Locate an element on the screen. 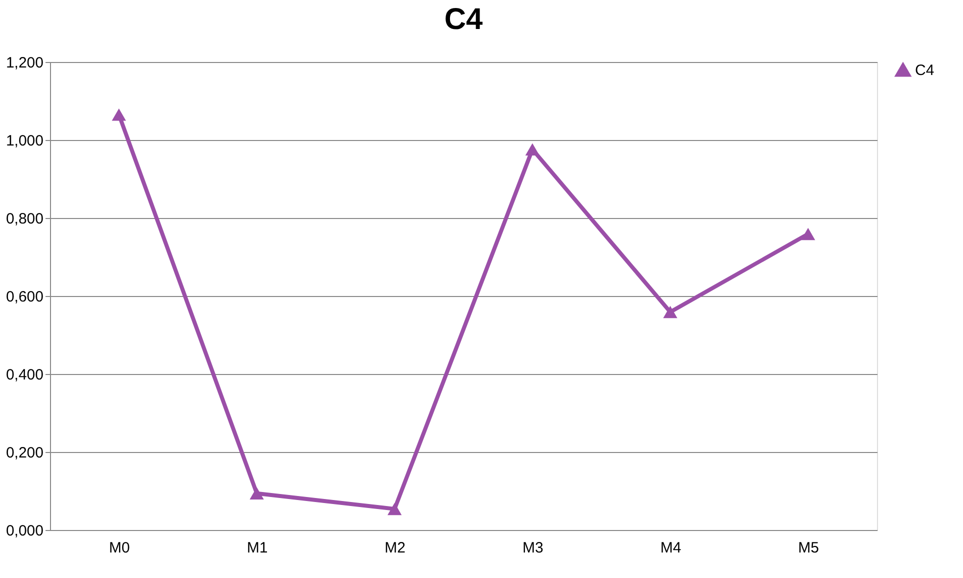  chart-title: C4 is located at coordinates (463, 19).